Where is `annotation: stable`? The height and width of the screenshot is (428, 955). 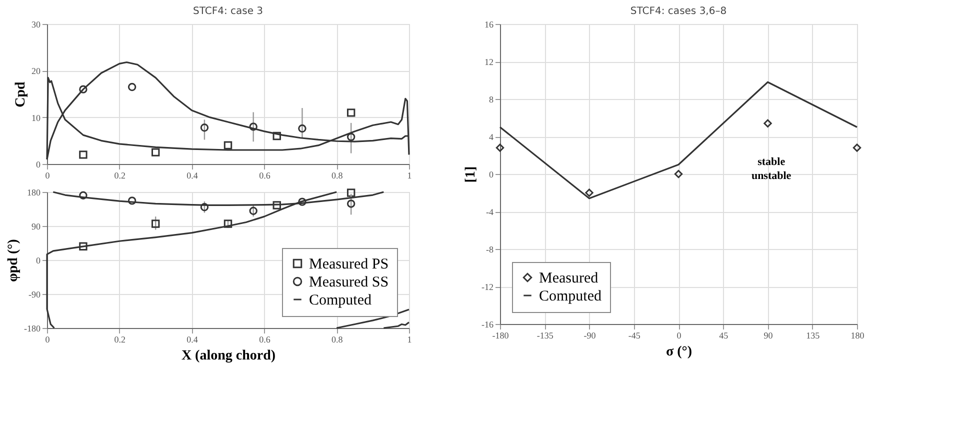
annotation: stable is located at coordinates (772, 162).